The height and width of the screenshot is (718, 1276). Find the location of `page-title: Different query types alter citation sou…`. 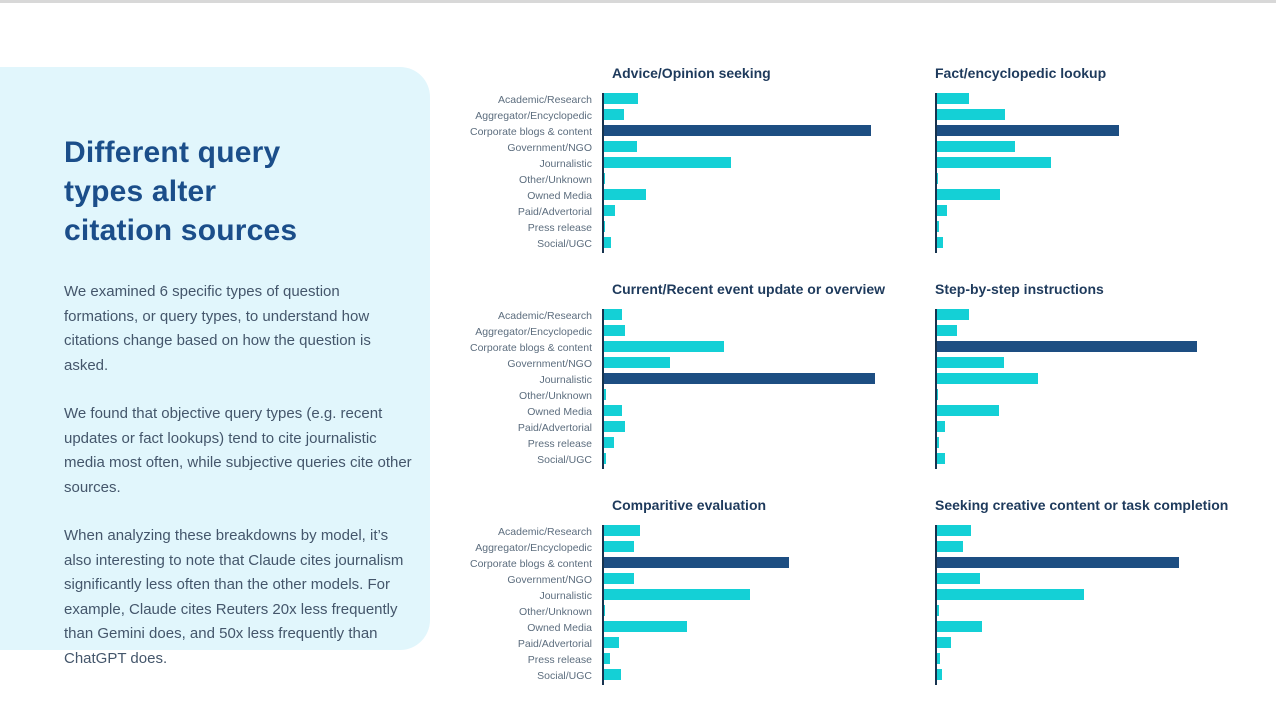

page-title: Different query types alter citation sou… is located at coordinates (237, 191).